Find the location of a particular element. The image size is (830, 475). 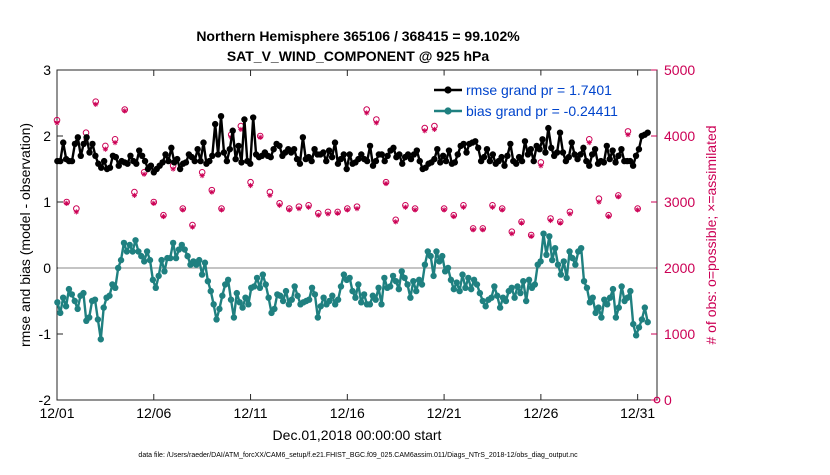

chart-subtitle: SAT_V_WIND_COMPONENT @ 925 hPa is located at coordinates (358, 56).